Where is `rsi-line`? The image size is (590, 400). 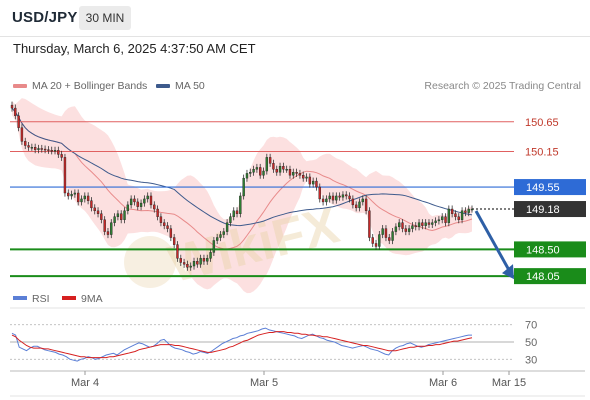 rsi-line is located at coordinates (241, 344).